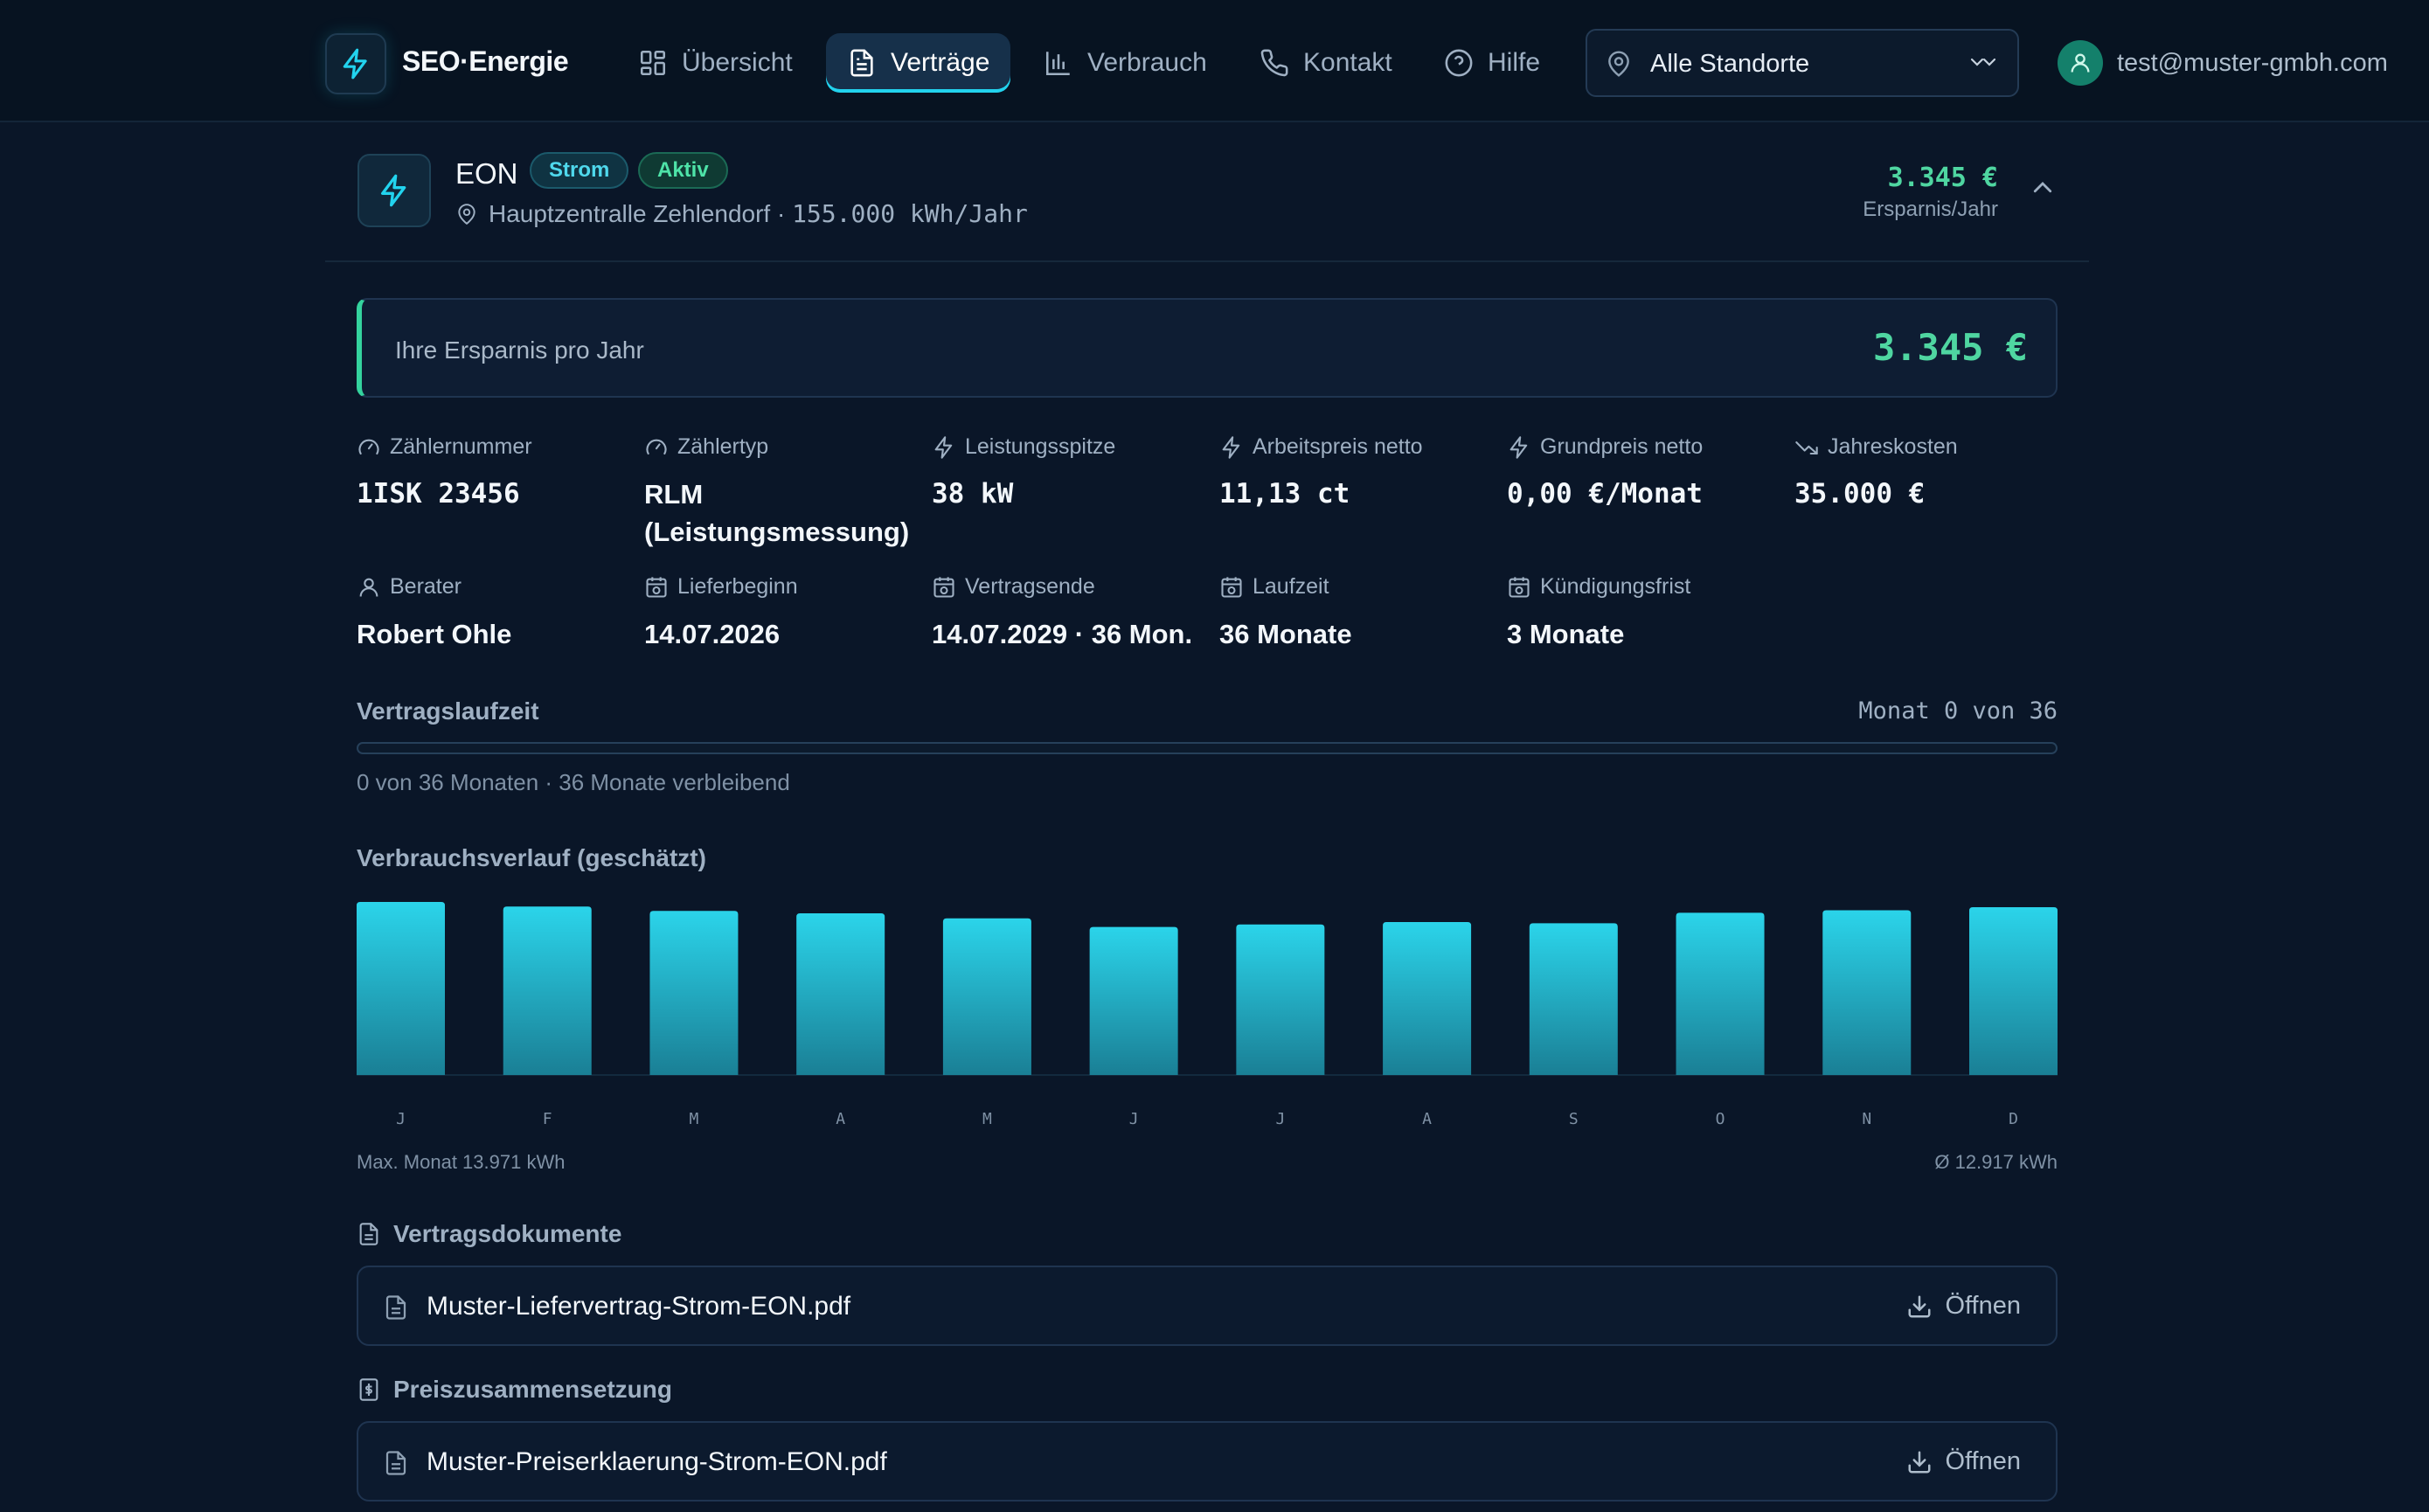 The height and width of the screenshot is (1512, 2429). What do you see at coordinates (1943, 178) in the screenshot?
I see `contract-saving-value: 3.345 €` at bounding box center [1943, 178].